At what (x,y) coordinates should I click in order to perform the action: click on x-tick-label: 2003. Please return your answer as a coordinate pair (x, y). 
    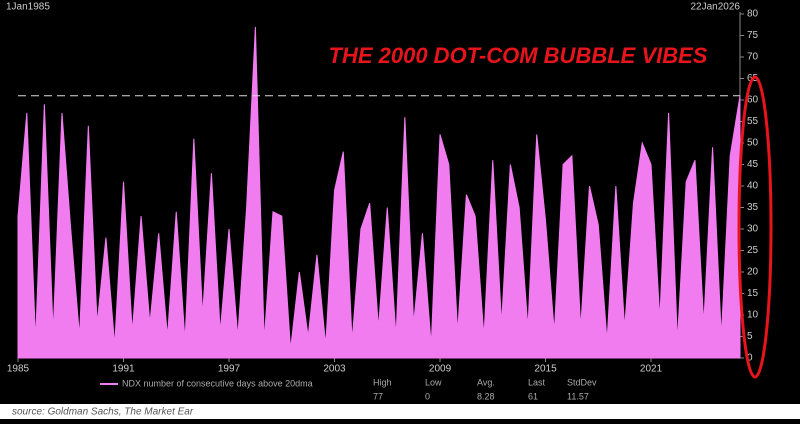
    Looking at the image, I should click on (334, 369).